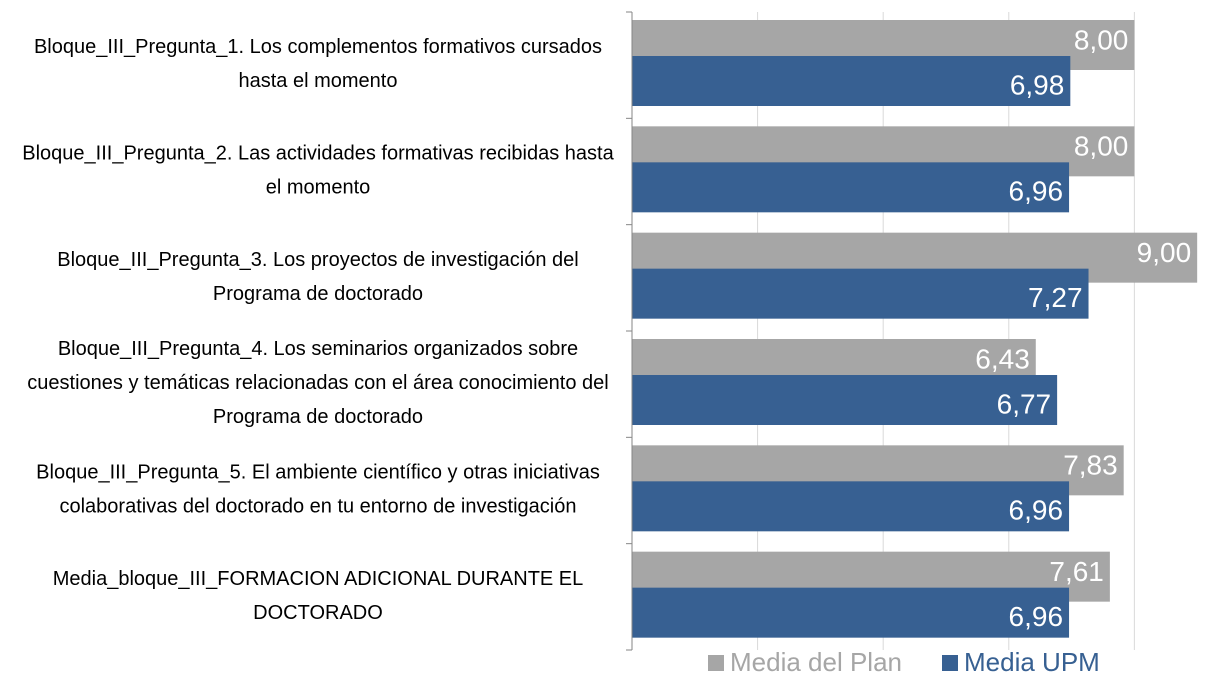 The image size is (1230, 679). I want to click on category-label-line: DOCTORADO, so click(318, 613).